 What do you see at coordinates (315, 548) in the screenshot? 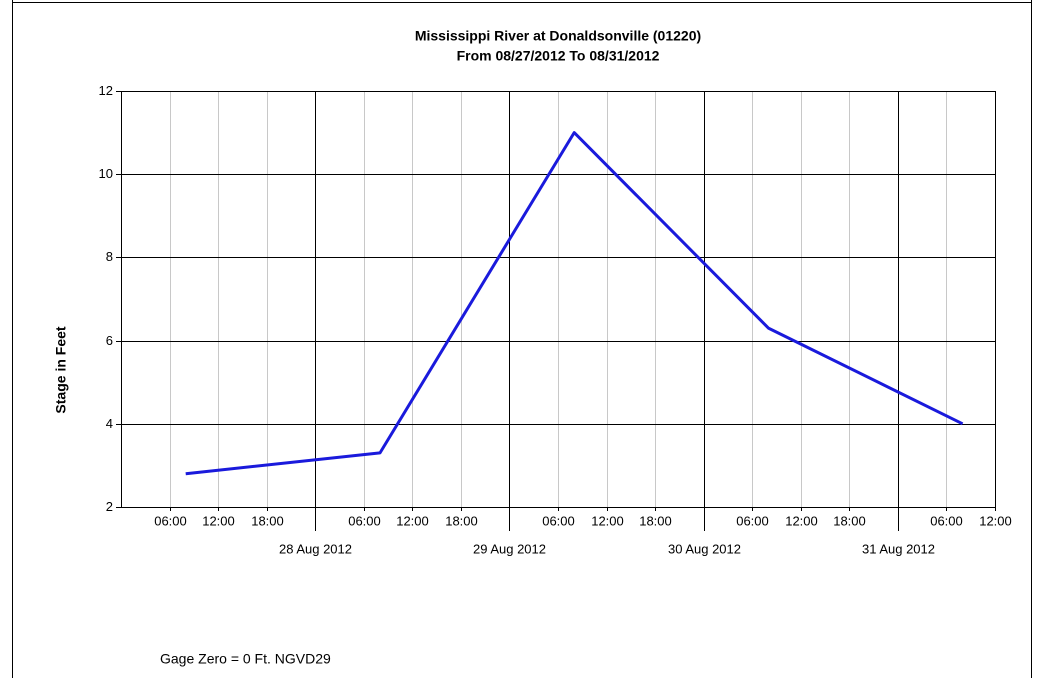
I see `x-tick-label-date: 28 Aug 2012` at bounding box center [315, 548].